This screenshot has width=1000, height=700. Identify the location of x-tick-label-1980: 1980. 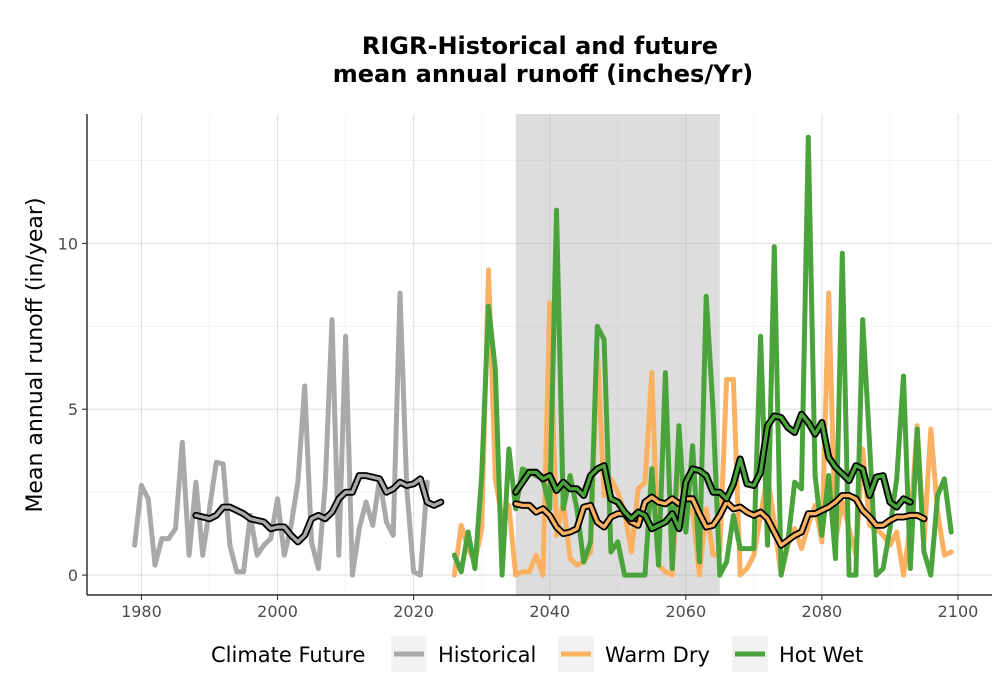
(141, 611).